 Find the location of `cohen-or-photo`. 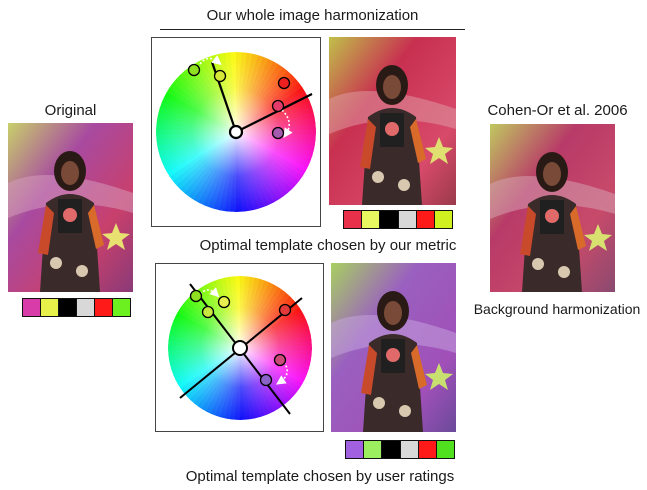

cohen-or-photo is located at coordinates (552, 208).